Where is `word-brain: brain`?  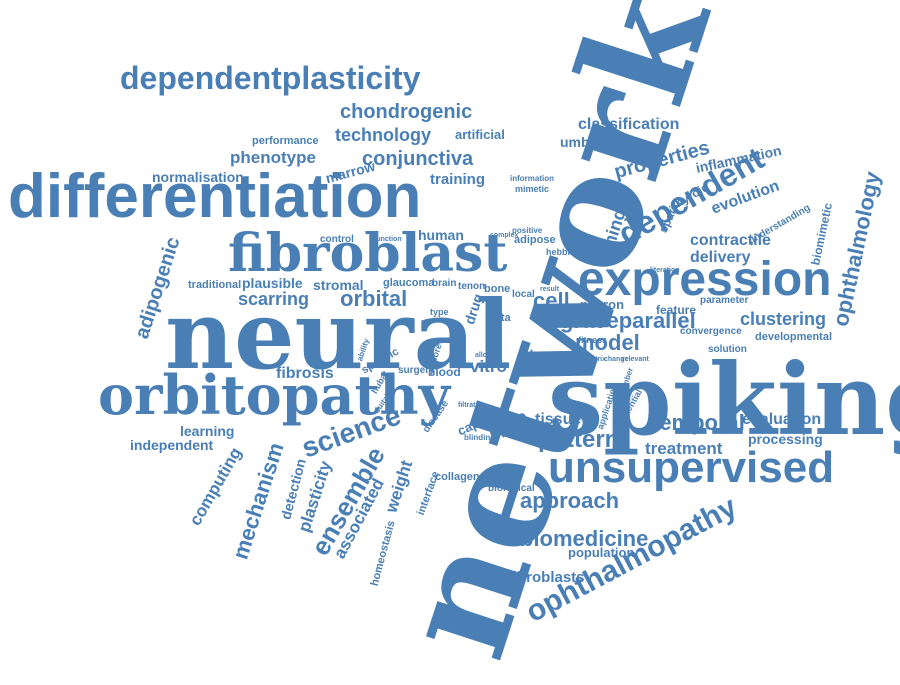 word-brain: brain is located at coordinates (444, 283).